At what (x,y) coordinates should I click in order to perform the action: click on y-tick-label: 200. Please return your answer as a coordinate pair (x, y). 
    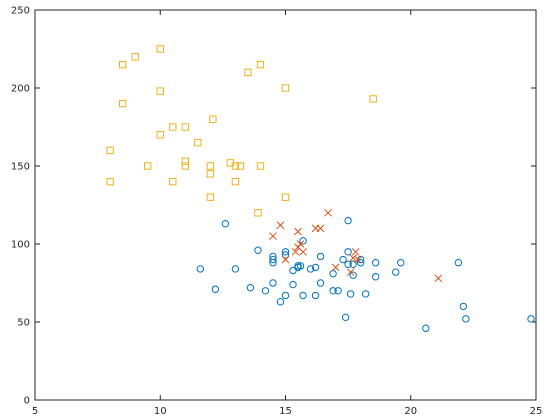
    Looking at the image, I should click on (20, 89).